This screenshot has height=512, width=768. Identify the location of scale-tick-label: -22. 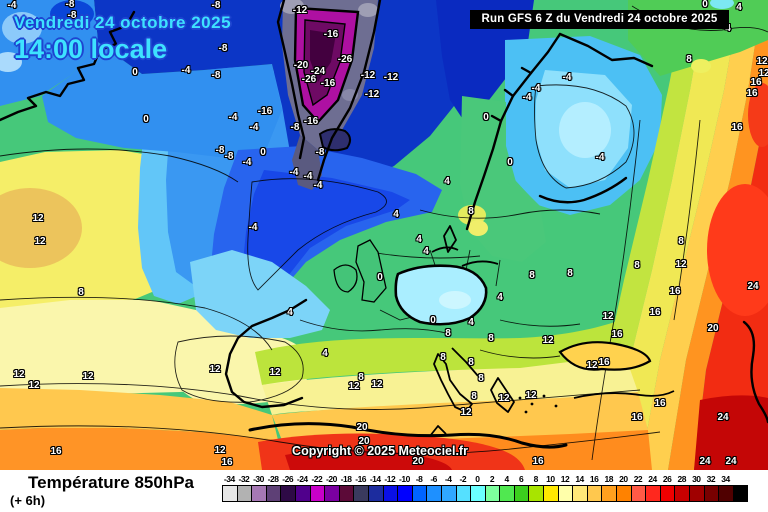
(317, 479).